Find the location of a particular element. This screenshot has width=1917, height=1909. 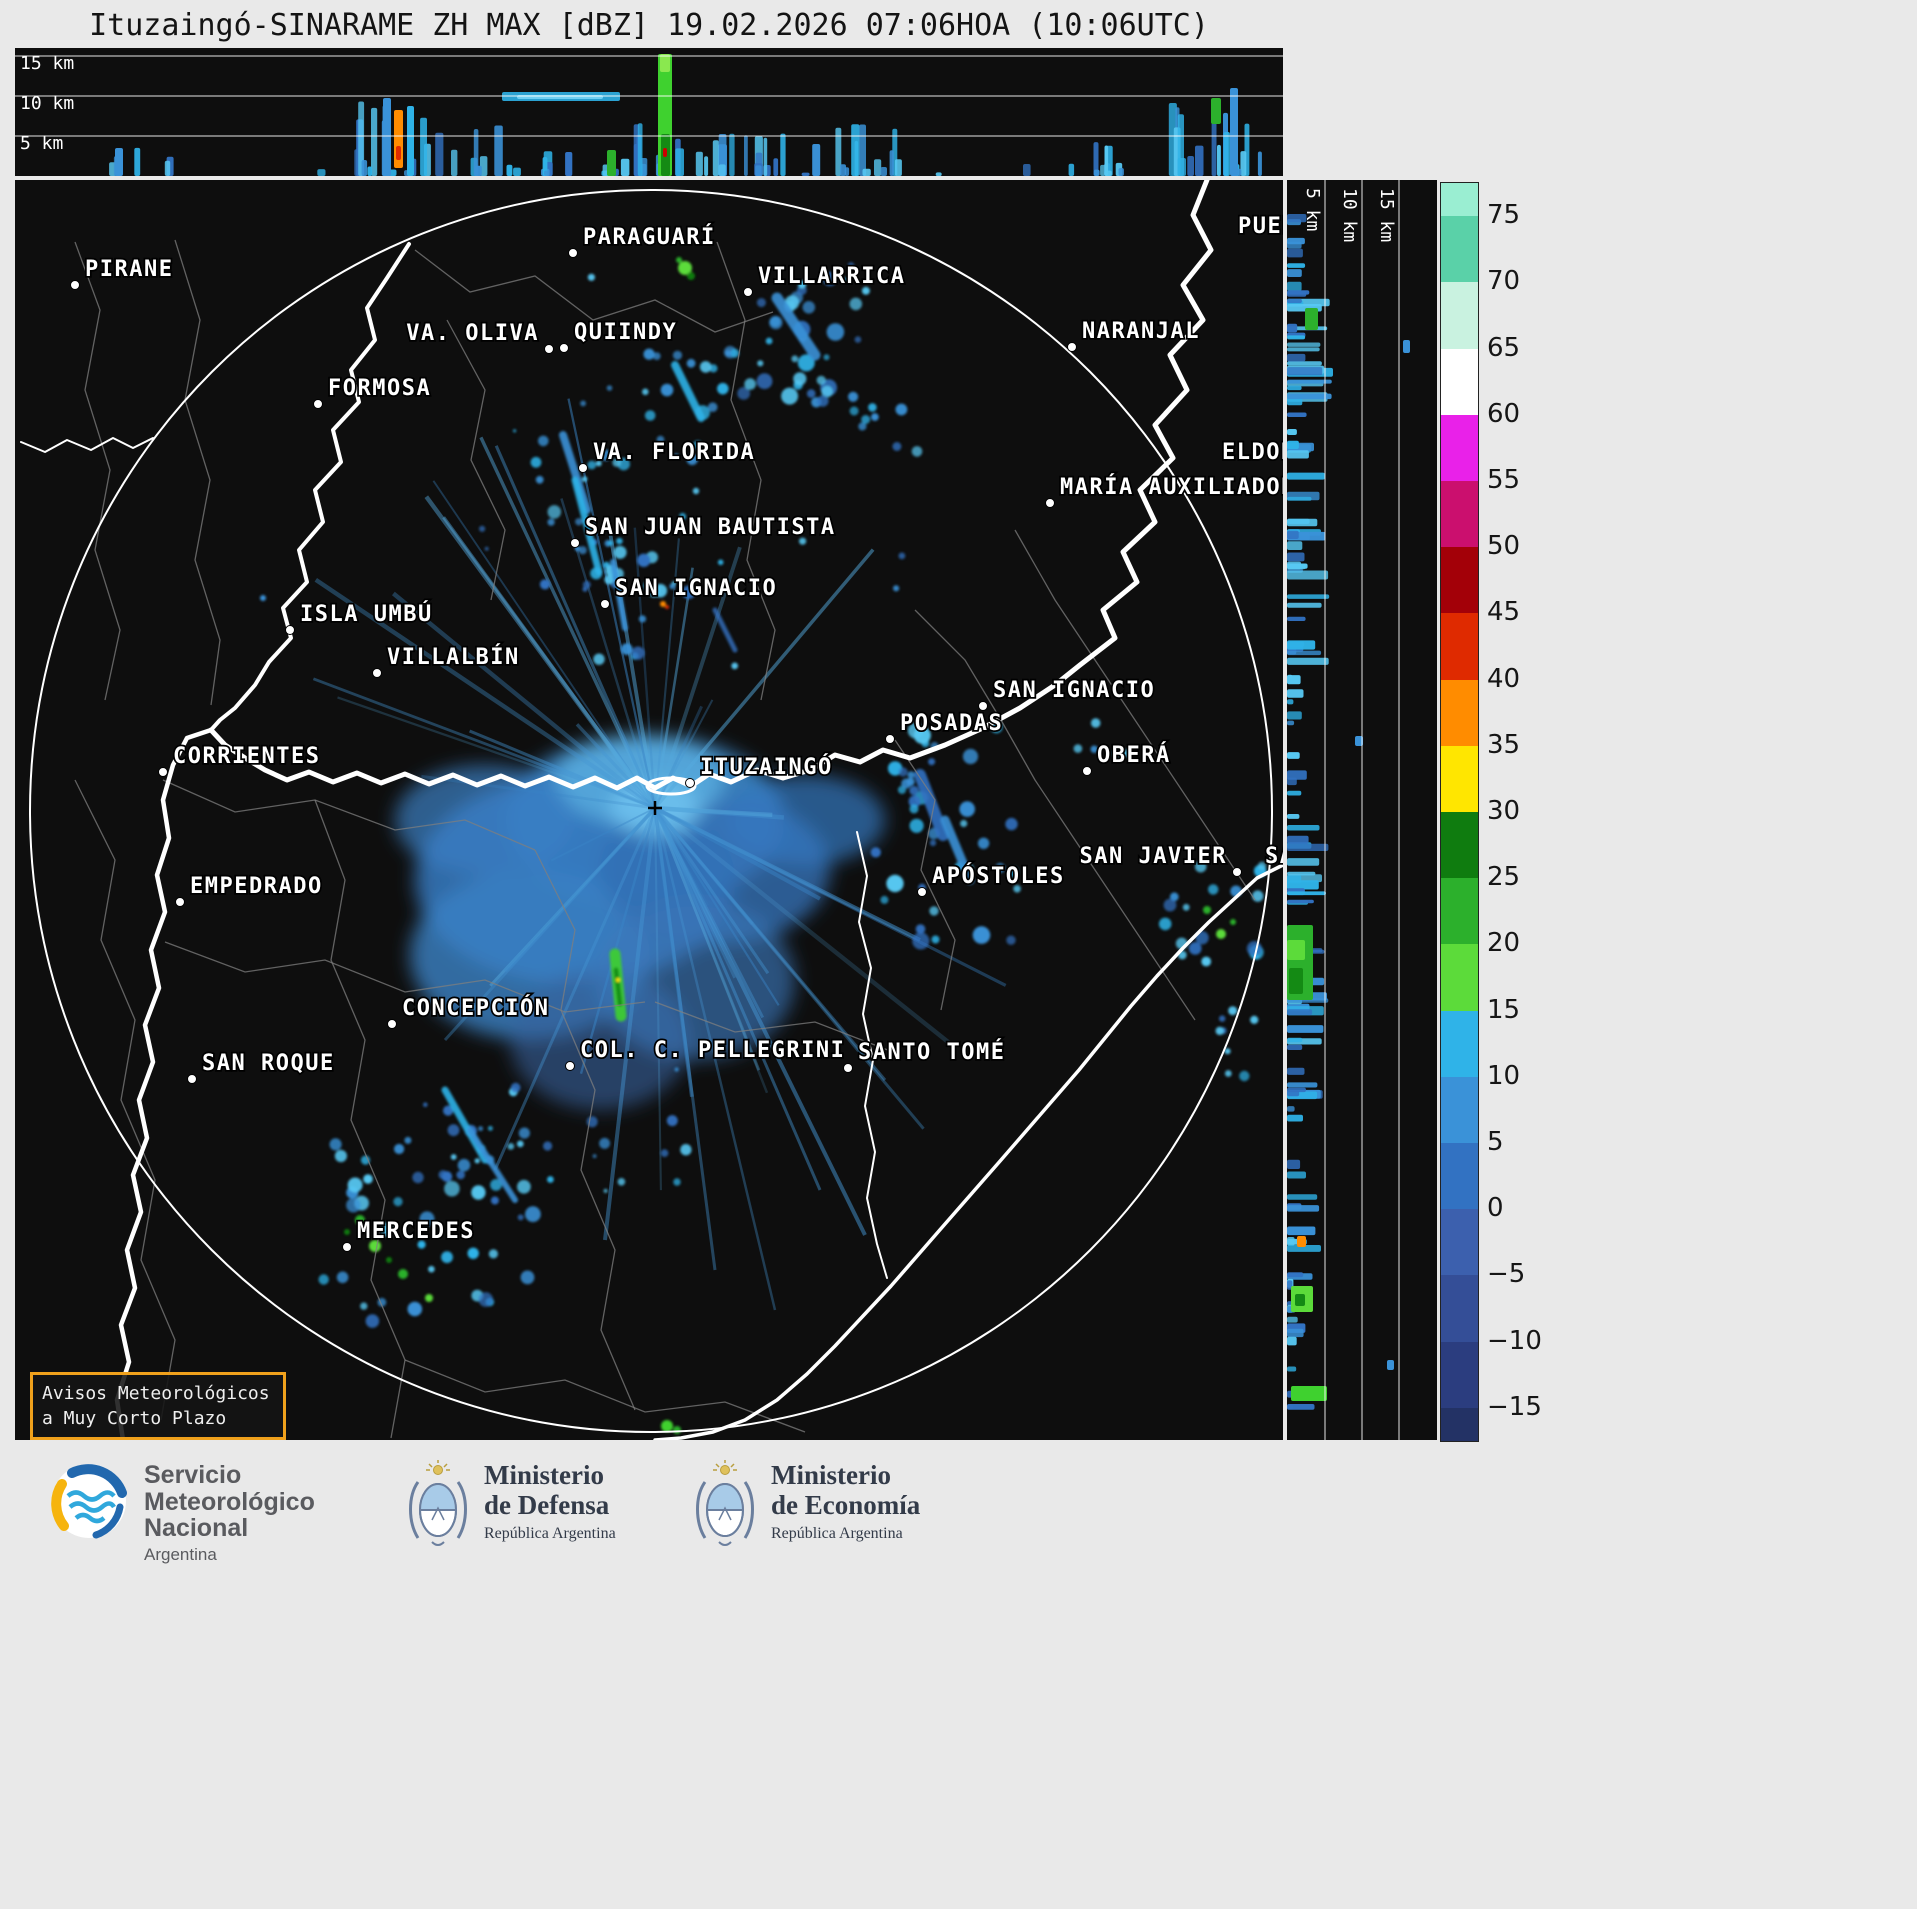

city-label: PARAGUARÍ is located at coordinates (649, 237).